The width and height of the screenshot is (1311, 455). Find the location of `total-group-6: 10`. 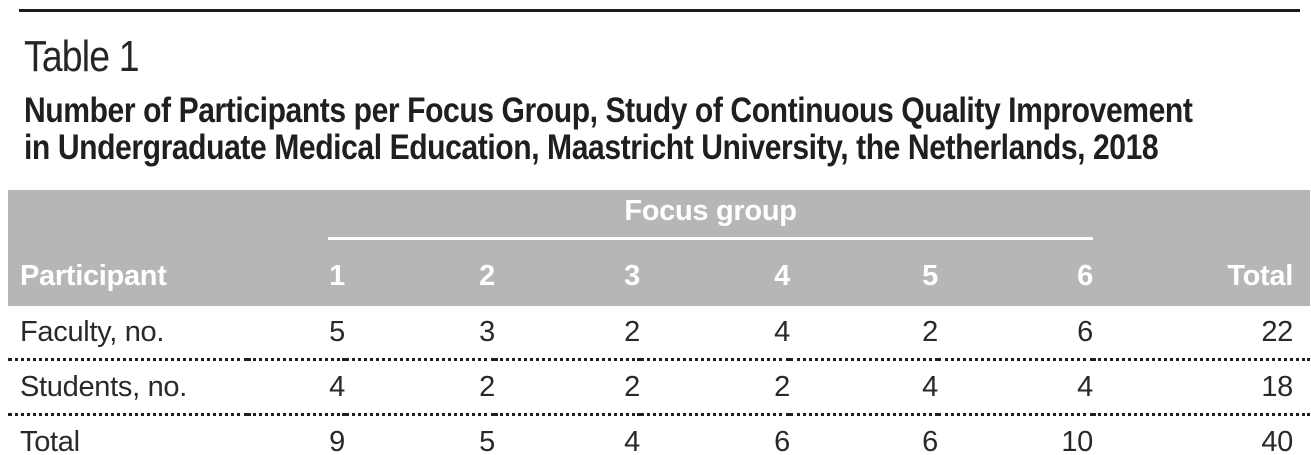

total-group-6: 10 is located at coordinates (1015, 434).